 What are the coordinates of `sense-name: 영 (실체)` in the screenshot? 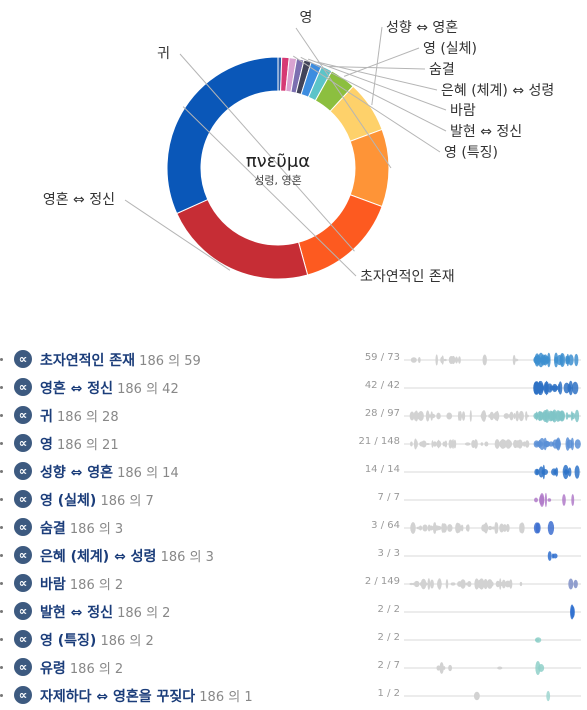 It's located at (68, 501).